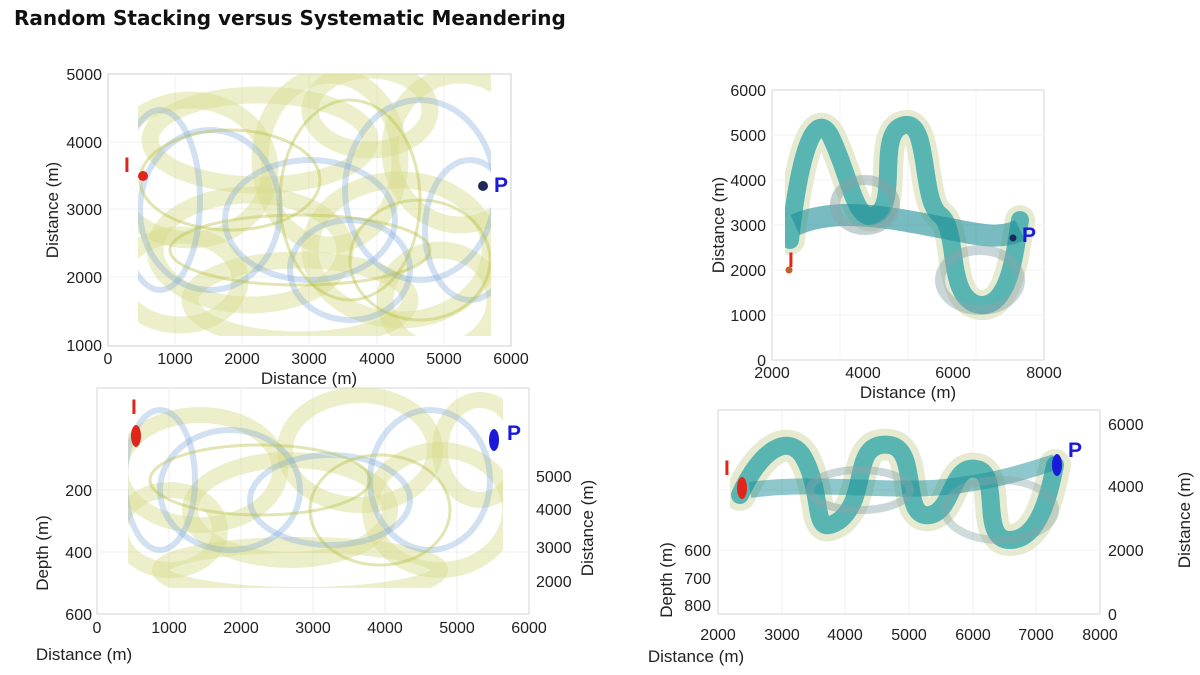 The height and width of the screenshot is (675, 1200). I want to click on tick-label: 400, so click(78, 553).